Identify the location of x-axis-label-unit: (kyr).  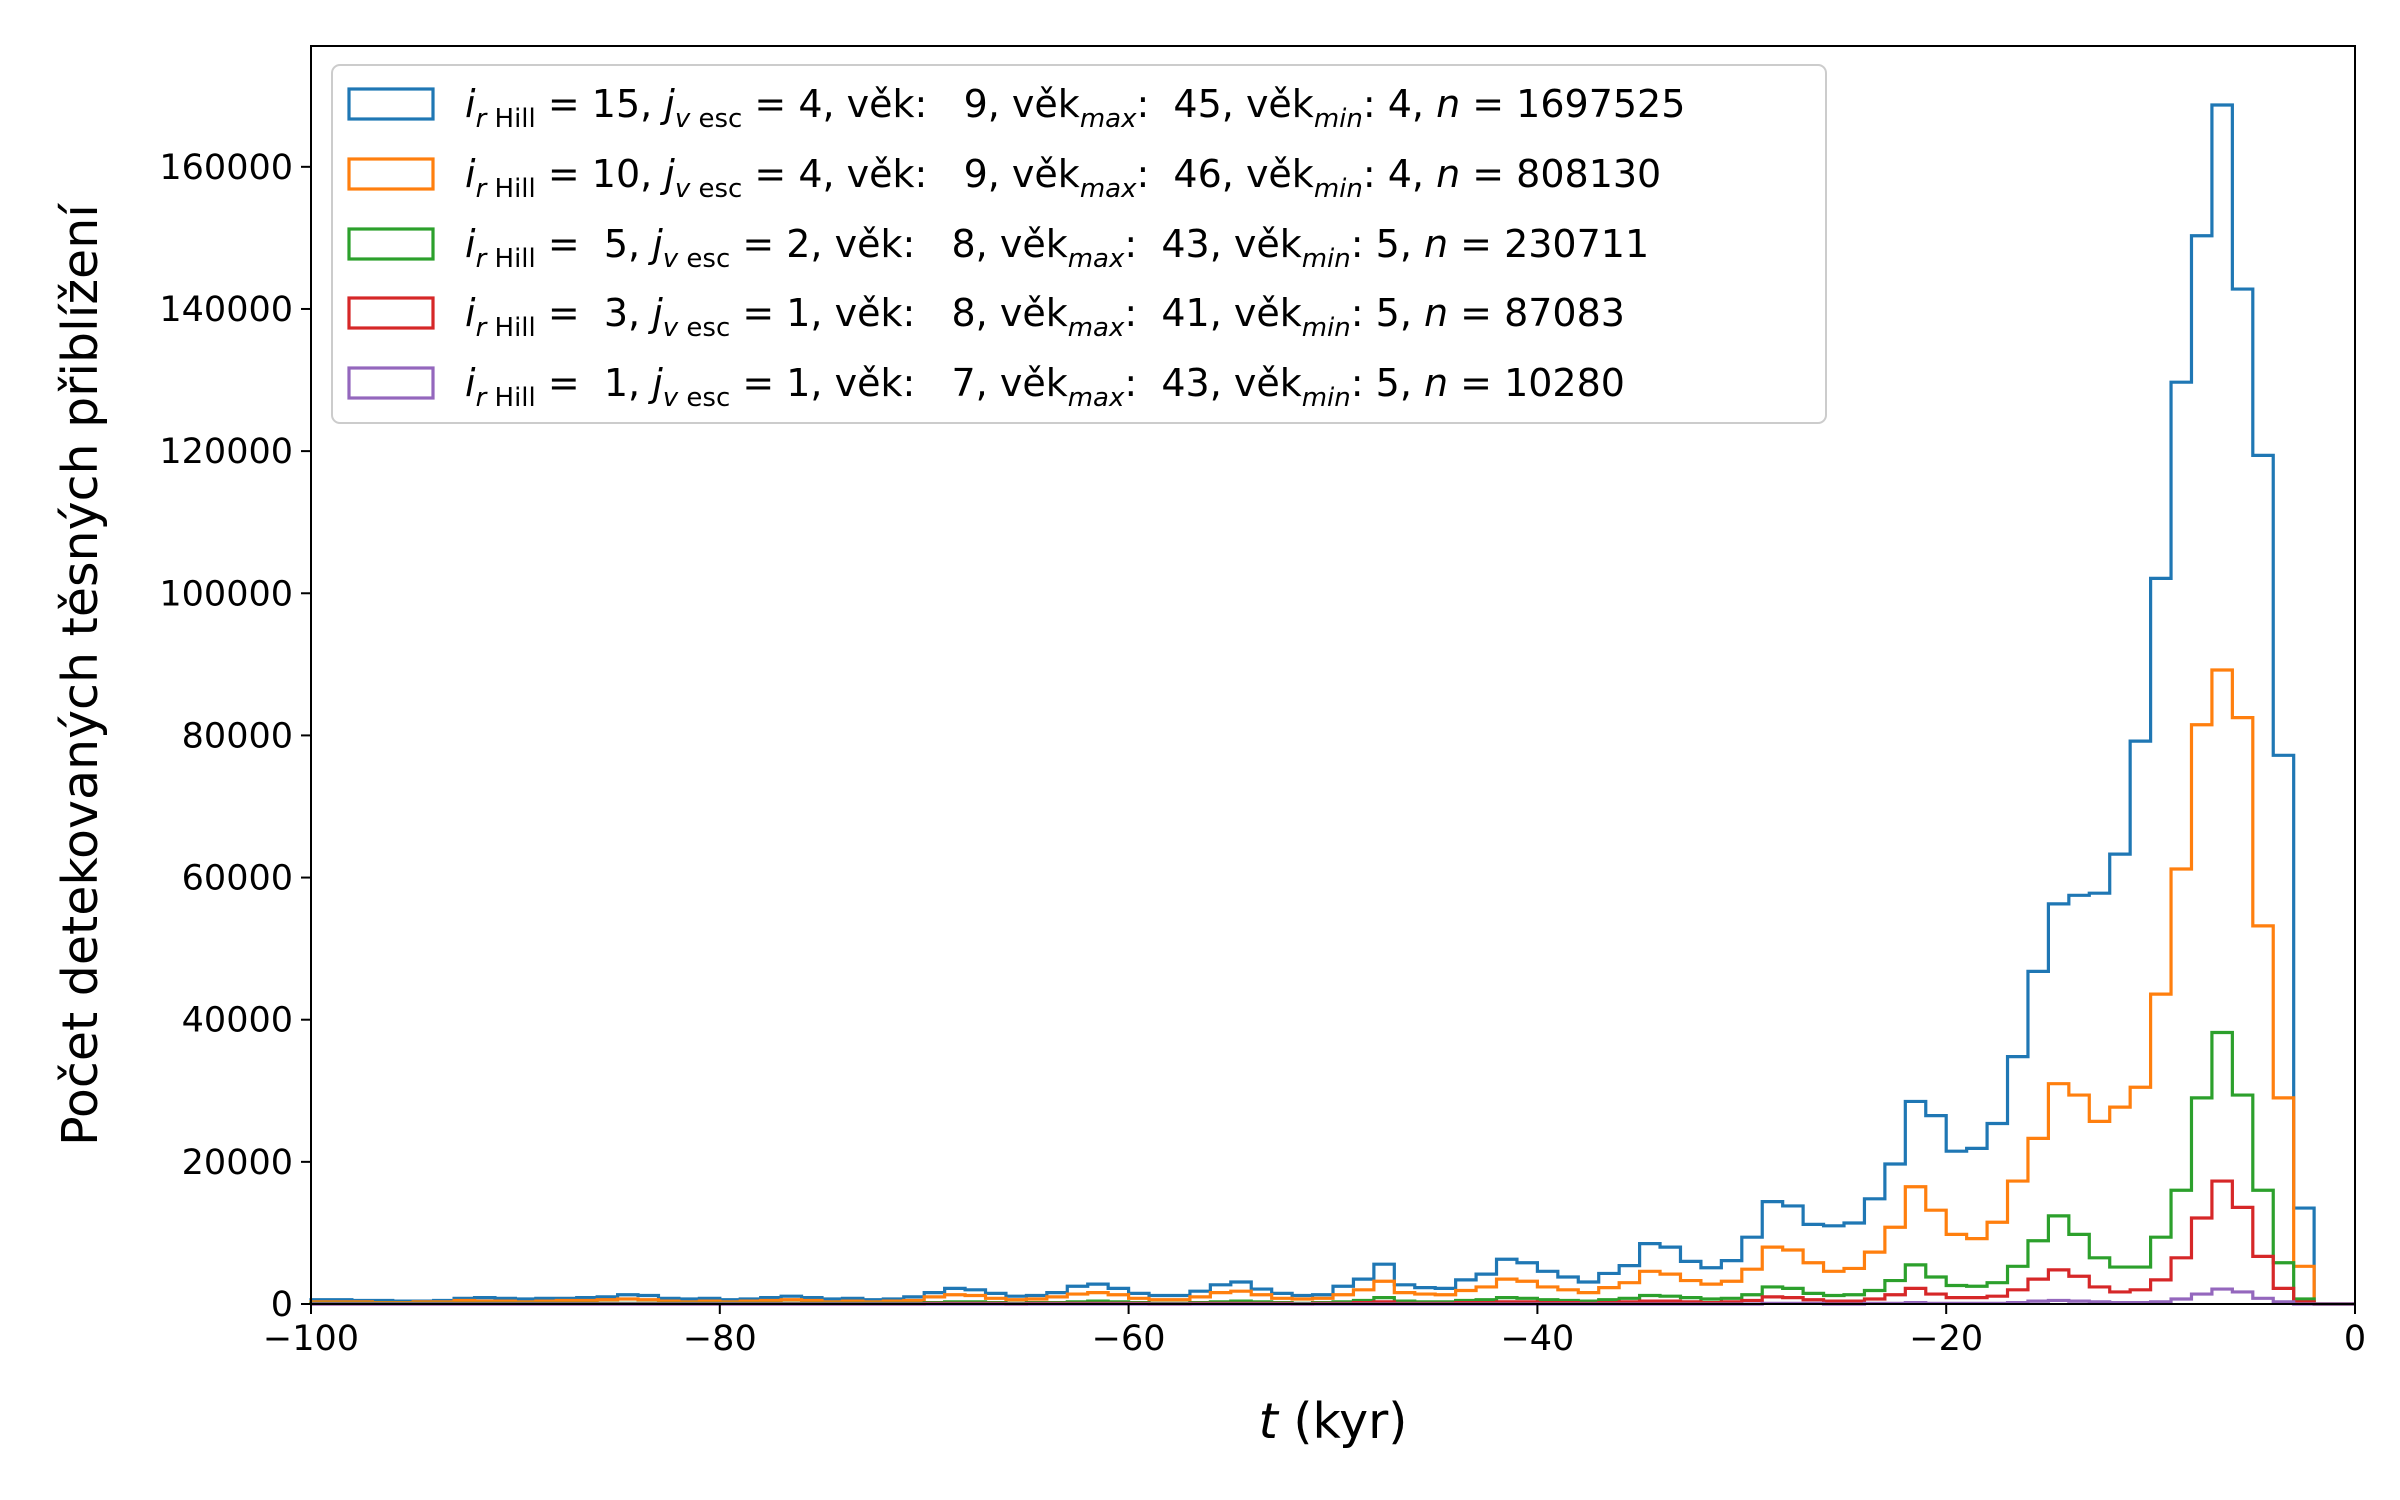
(1343, 1421).